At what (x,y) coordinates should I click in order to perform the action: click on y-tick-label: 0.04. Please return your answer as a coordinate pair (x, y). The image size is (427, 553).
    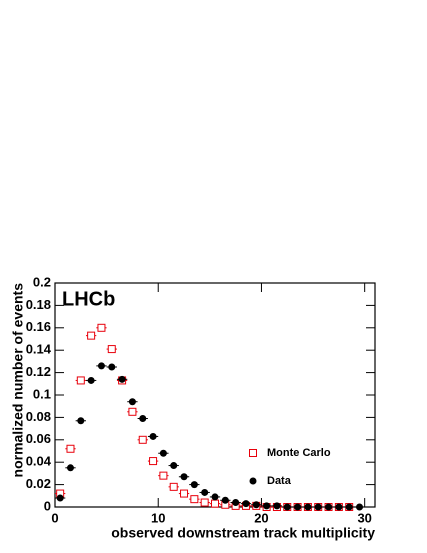
    Looking at the image, I should click on (39, 461).